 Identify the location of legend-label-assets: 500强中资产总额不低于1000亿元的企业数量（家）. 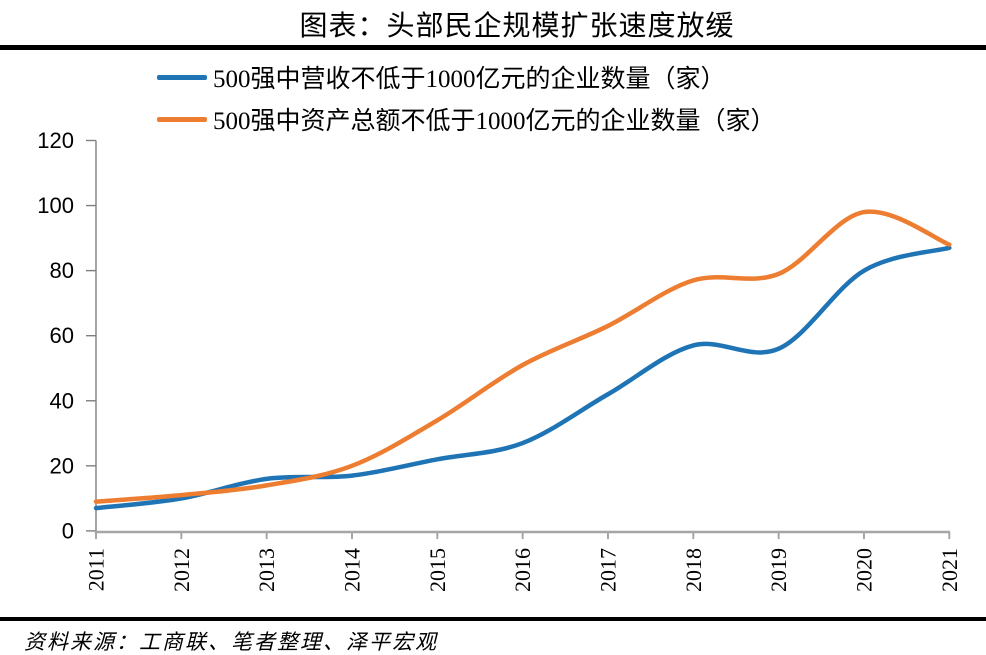
(494, 121).